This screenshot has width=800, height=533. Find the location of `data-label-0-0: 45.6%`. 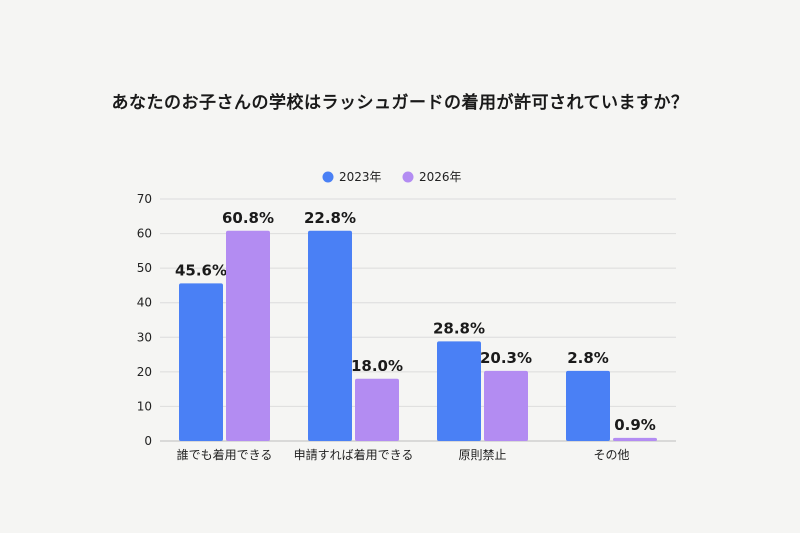

data-label-0-0: 45.6% is located at coordinates (201, 270).